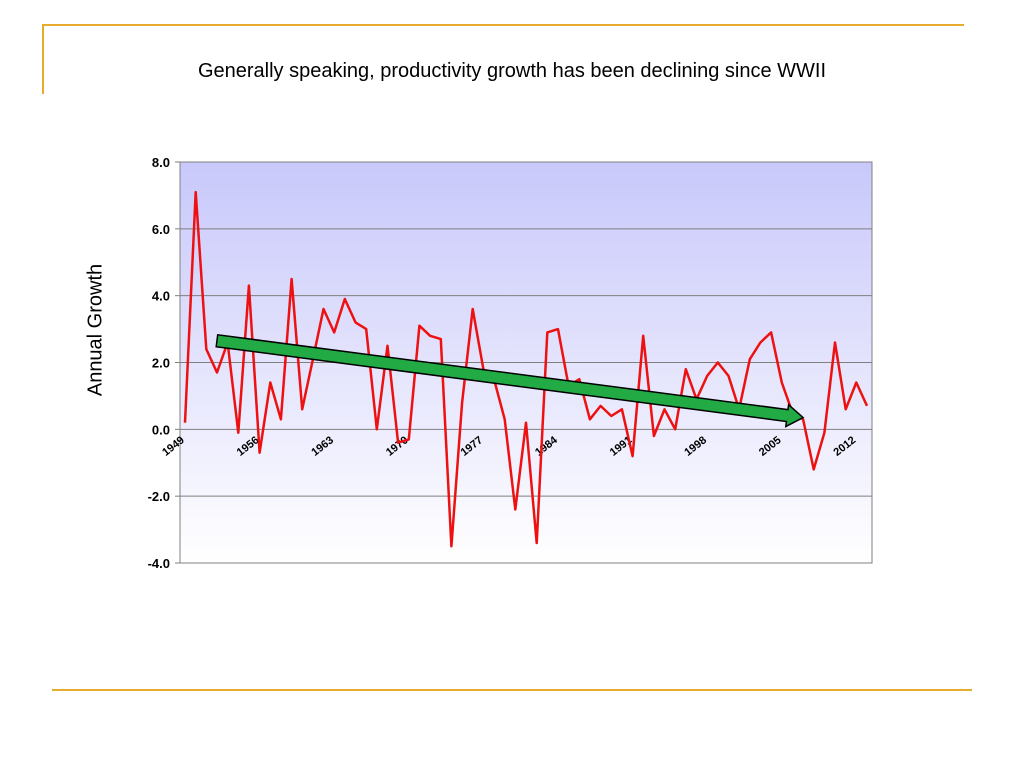  I want to click on bottom-gold-rule, so click(512, 690).